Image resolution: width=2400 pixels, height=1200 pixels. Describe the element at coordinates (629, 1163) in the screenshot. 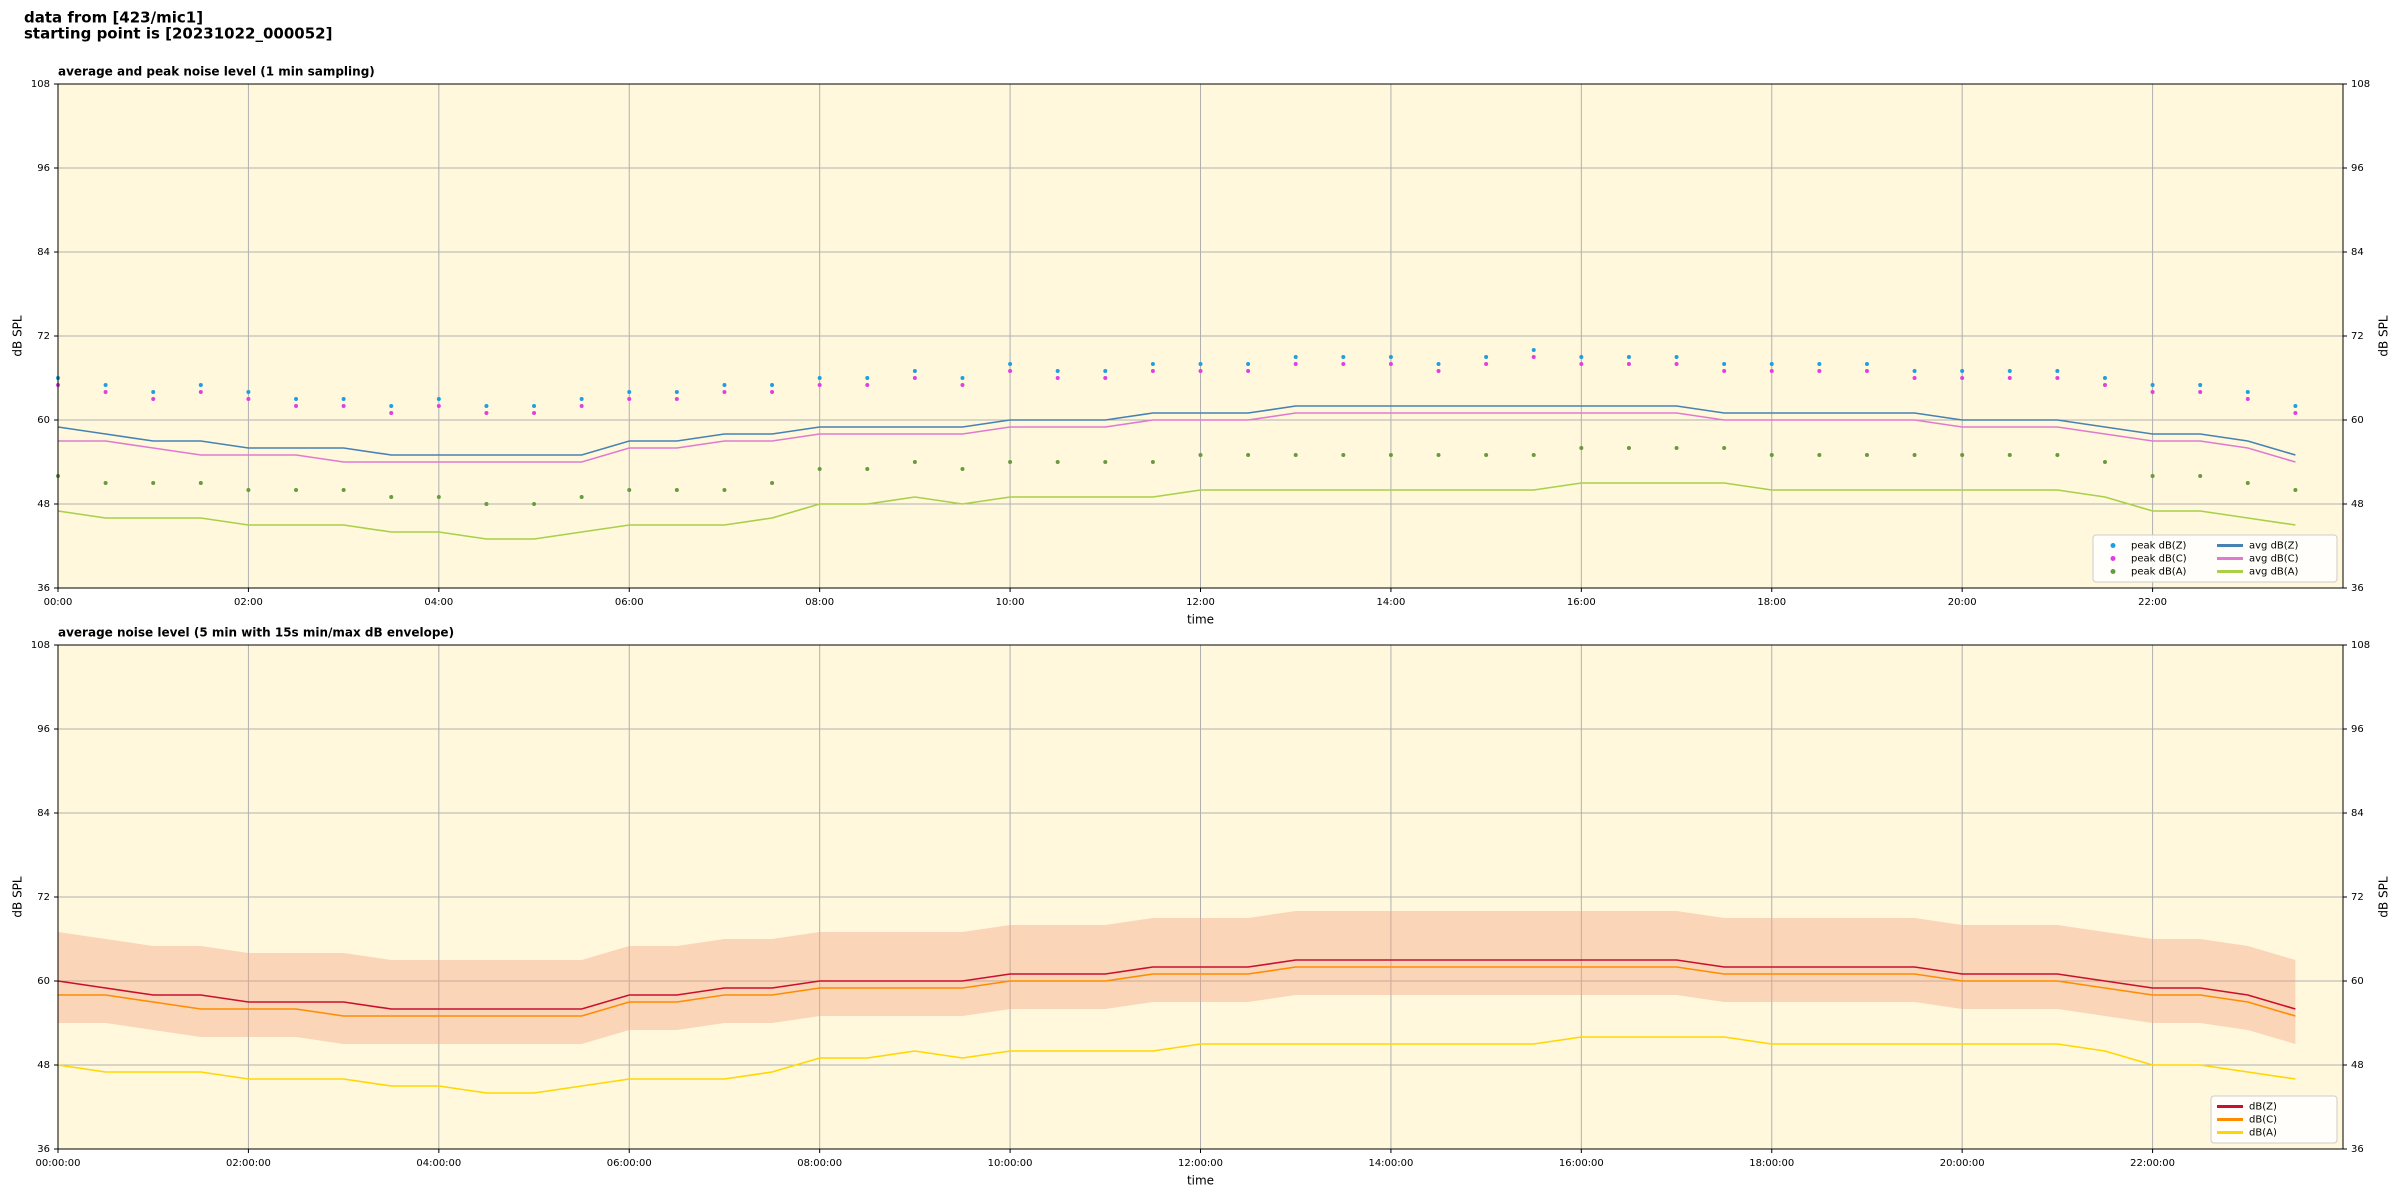

I see `x-tick-label: 06:00:00` at that location.